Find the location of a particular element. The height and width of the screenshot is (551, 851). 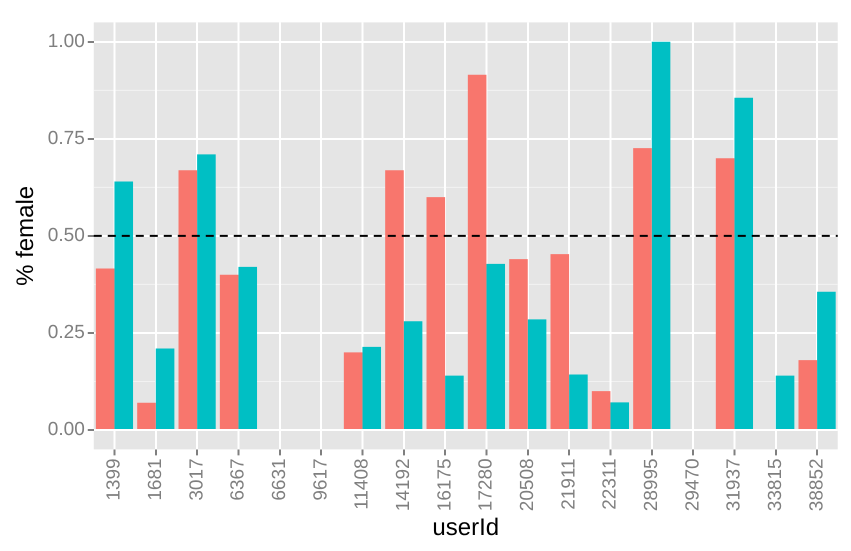

x-tick-label: 3017 is located at coordinates (197, 479).